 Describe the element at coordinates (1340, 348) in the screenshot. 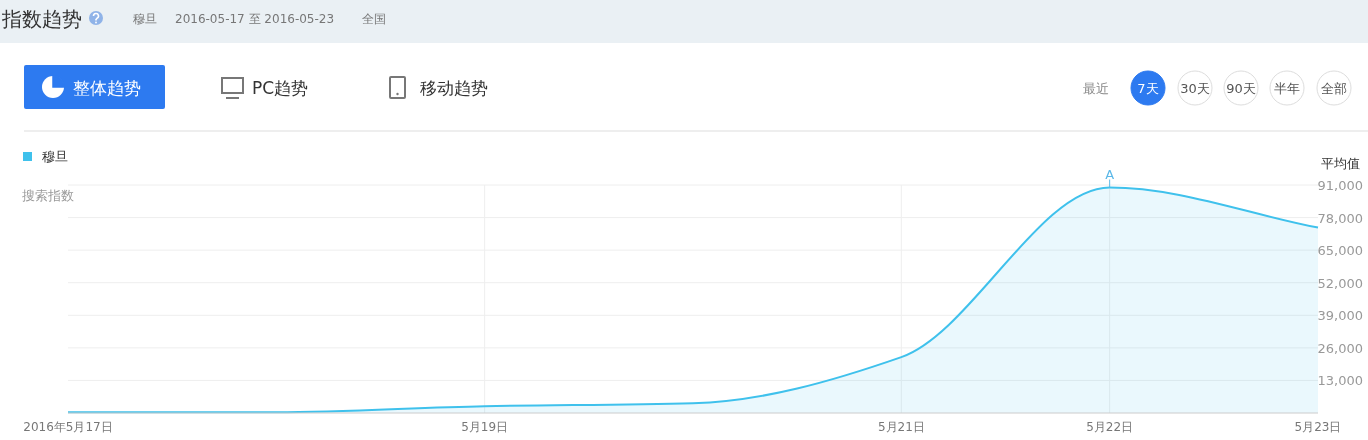

I see `y-tick-label: 26,000` at that location.